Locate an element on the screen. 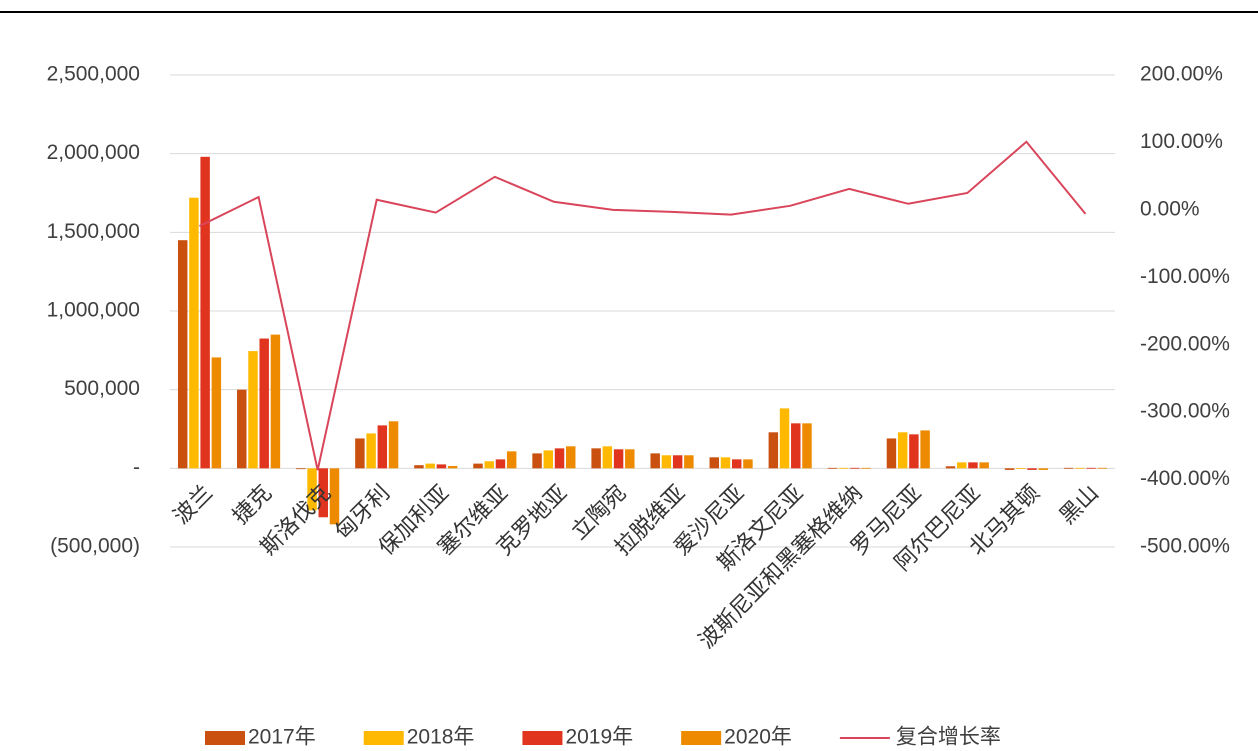  x-tick-label: 波兰 is located at coordinates (192, 504).